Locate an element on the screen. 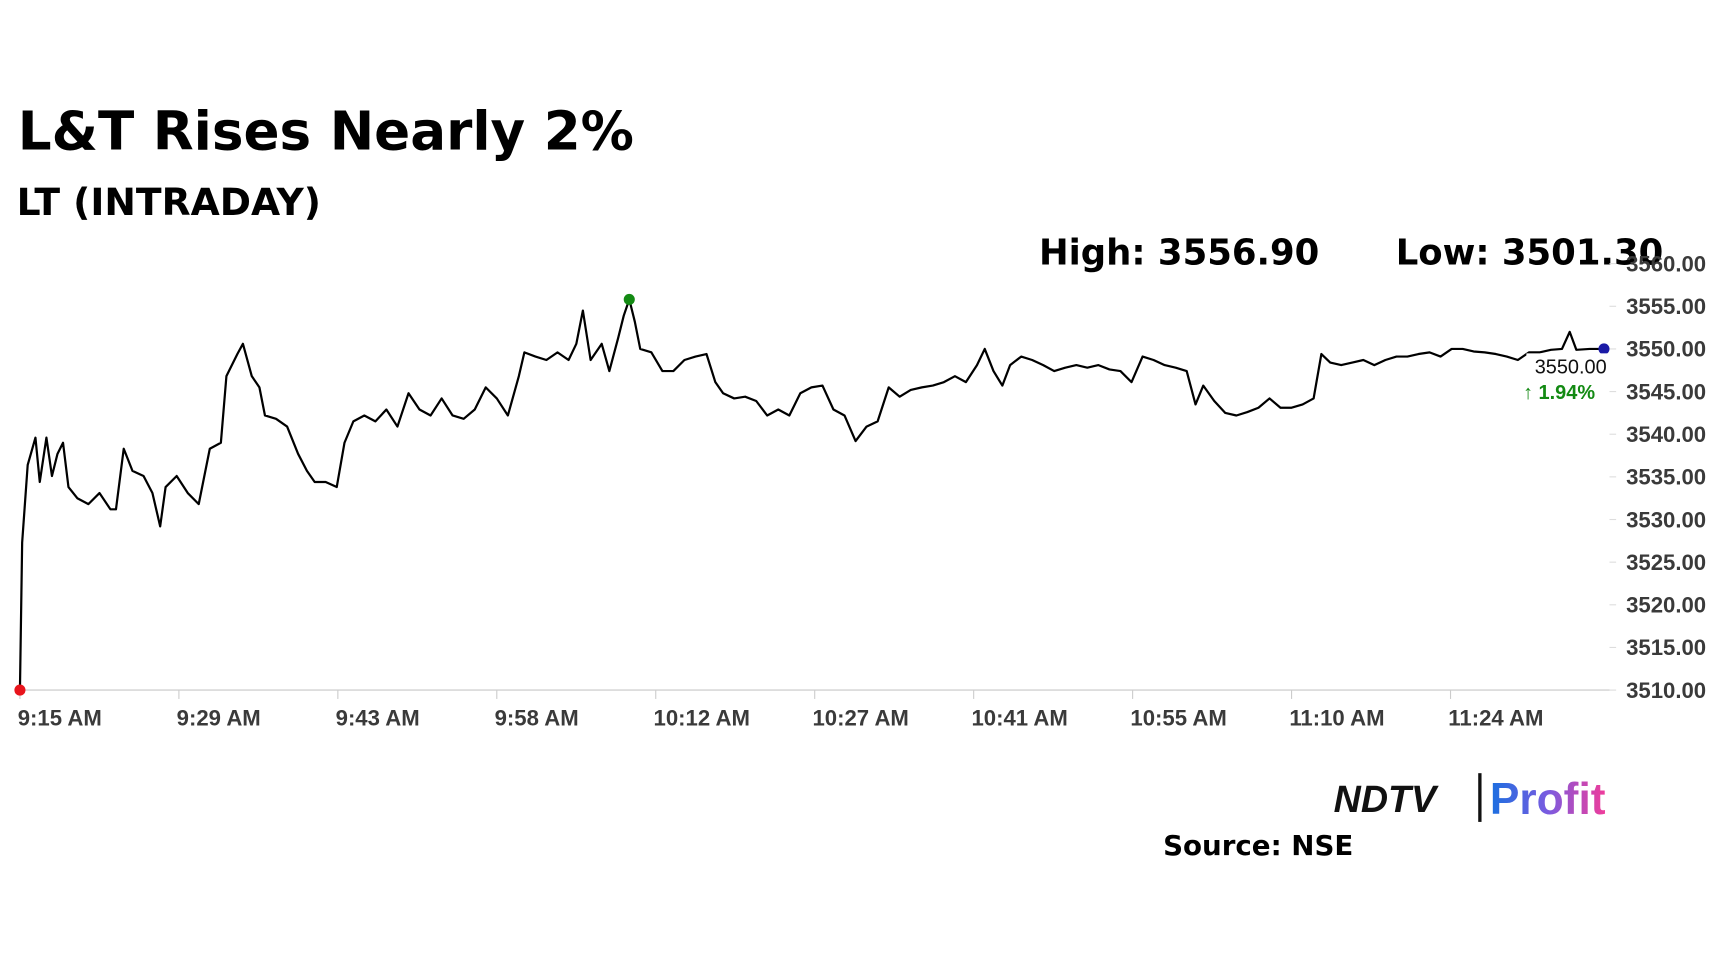 The width and height of the screenshot is (1728, 972). x-tick-label: 9:29 AM is located at coordinates (219, 718).